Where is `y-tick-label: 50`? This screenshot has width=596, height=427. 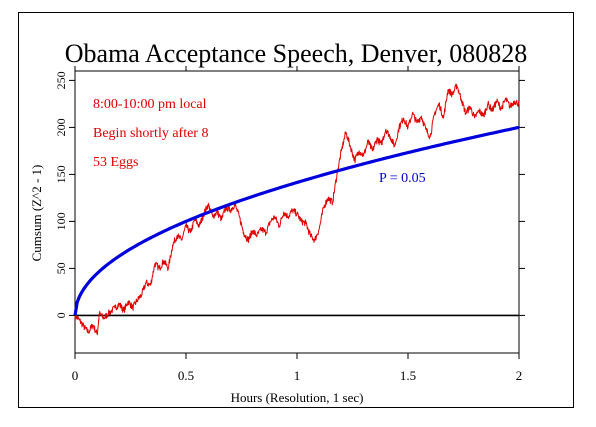 y-tick-label: 50 is located at coordinates (61, 268).